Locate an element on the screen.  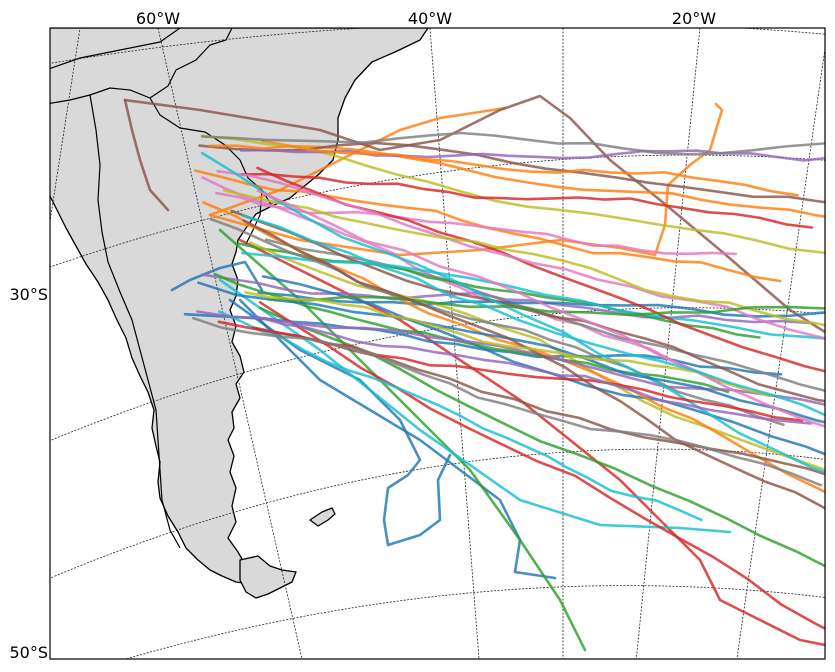
falkland-islands is located at coordinates (322, 517).